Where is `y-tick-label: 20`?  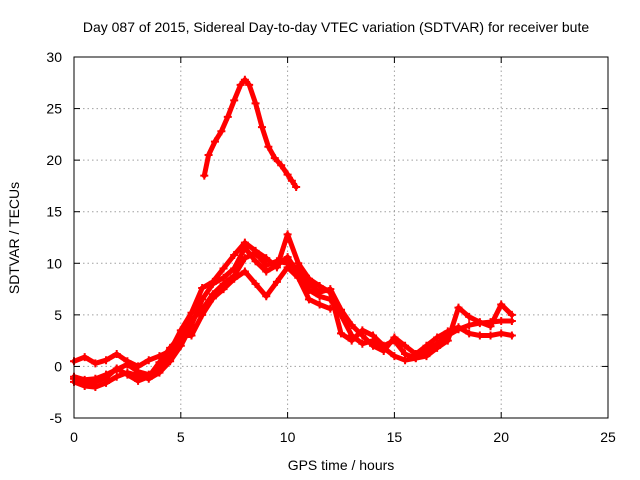 y-tick-label: 20 is located at coordinates (54, 160).